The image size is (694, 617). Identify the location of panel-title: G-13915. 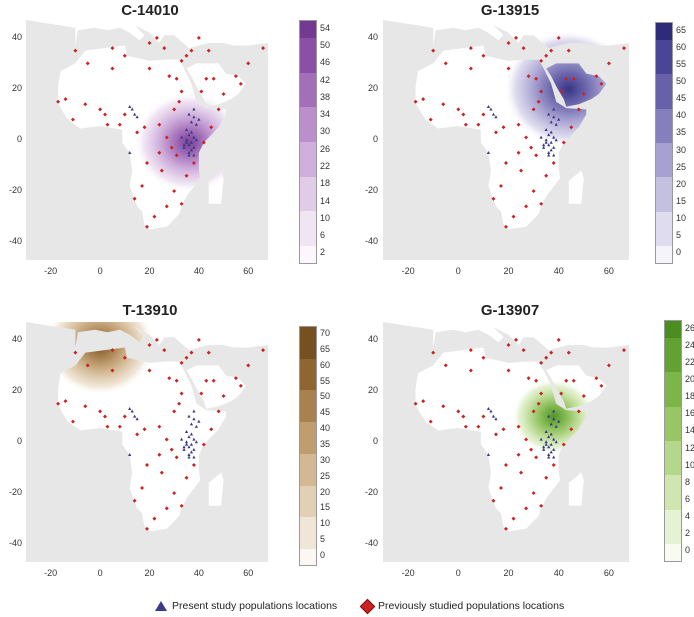
(510, 10).